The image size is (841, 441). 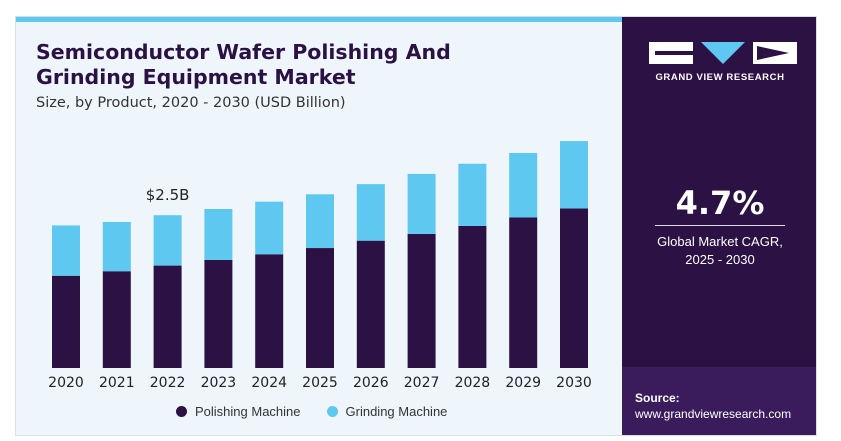 What do you see at coordinates (218, 234) in the screenshot?
I see `bar-grinding-2023` at bounding box center [218, 234].